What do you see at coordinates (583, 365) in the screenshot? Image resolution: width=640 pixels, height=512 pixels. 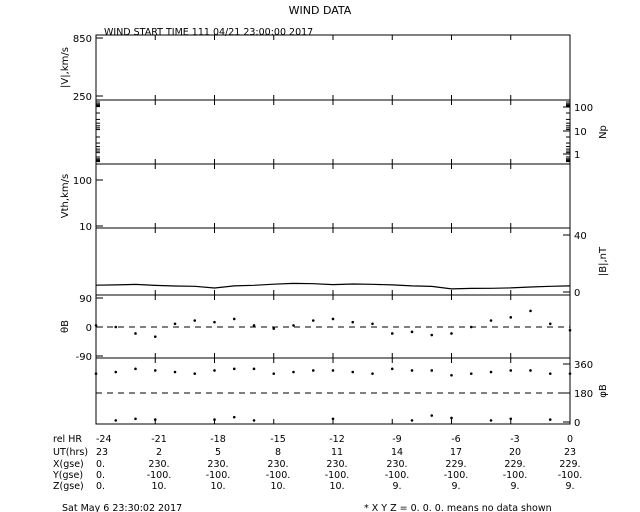 I see `y-tick-label: 360` at bounding box center [583, 365].